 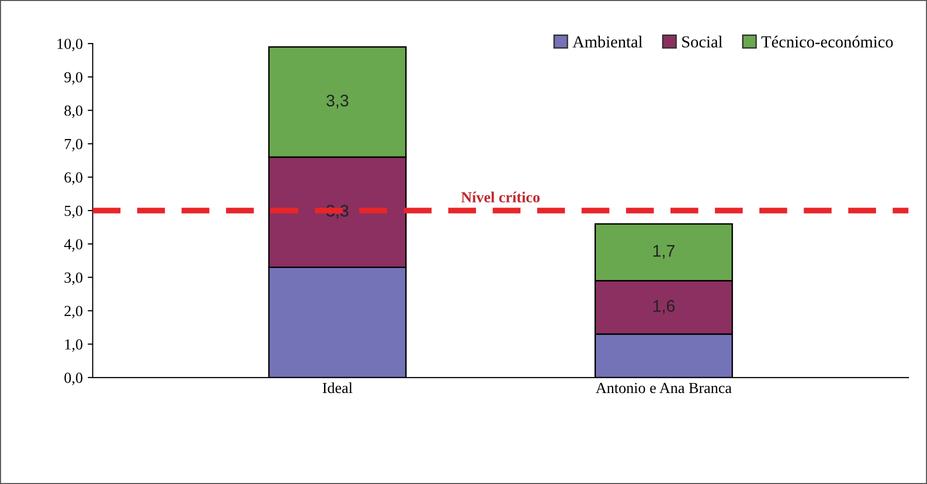 I want to click on y-tick-label: 7,0, so click(x=73, y=145).